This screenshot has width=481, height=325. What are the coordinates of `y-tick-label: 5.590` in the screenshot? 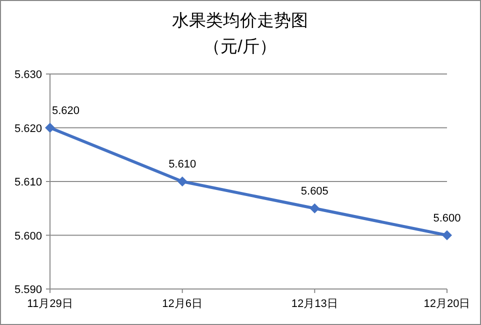 It's located at (28, 290).